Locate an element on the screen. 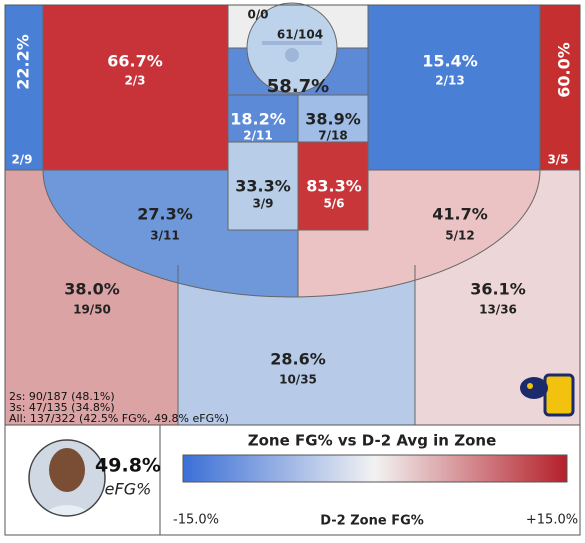 Image resolution: width=585 pixels, height=543 pixels. zone-pct: 15.4% is located at coordinates (450, 61).